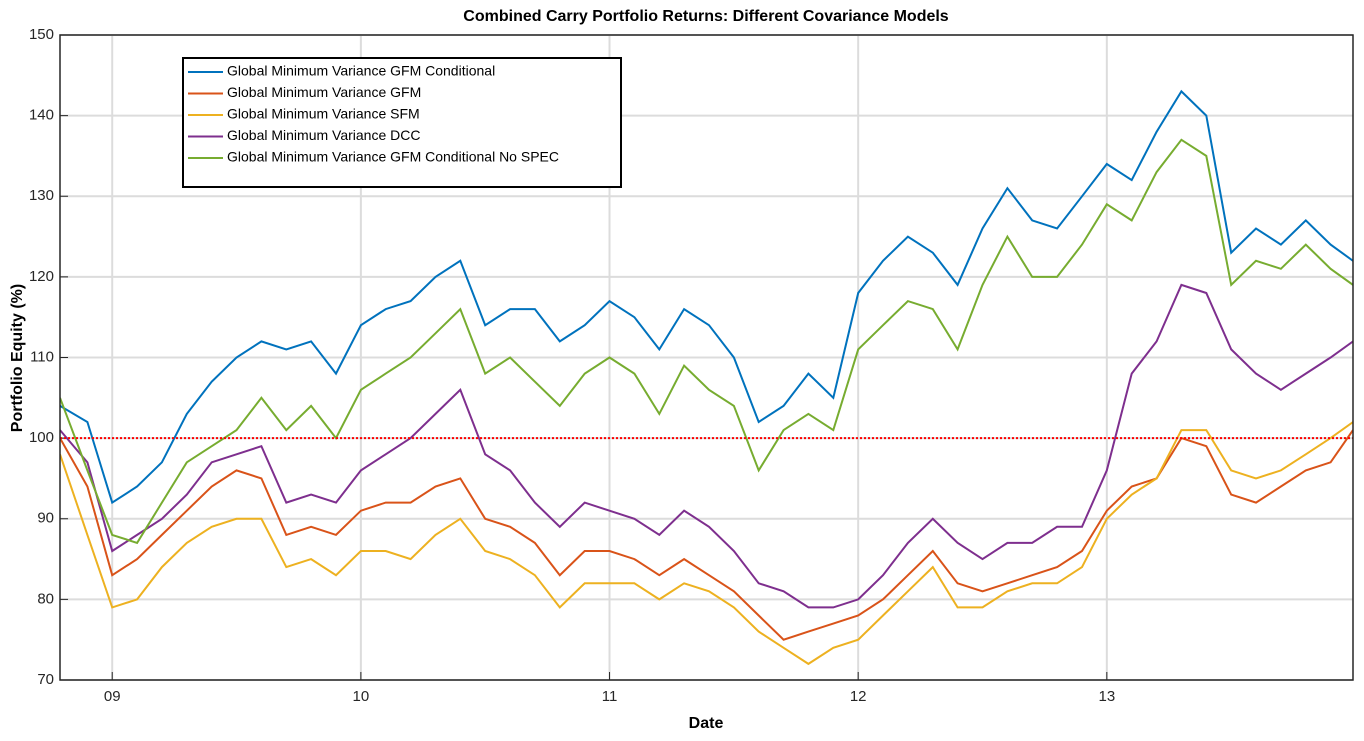 This screenshot has height=741, width=1364. I want to click on legend-label: Global Minimum Variance DCC, so click(323, 135).